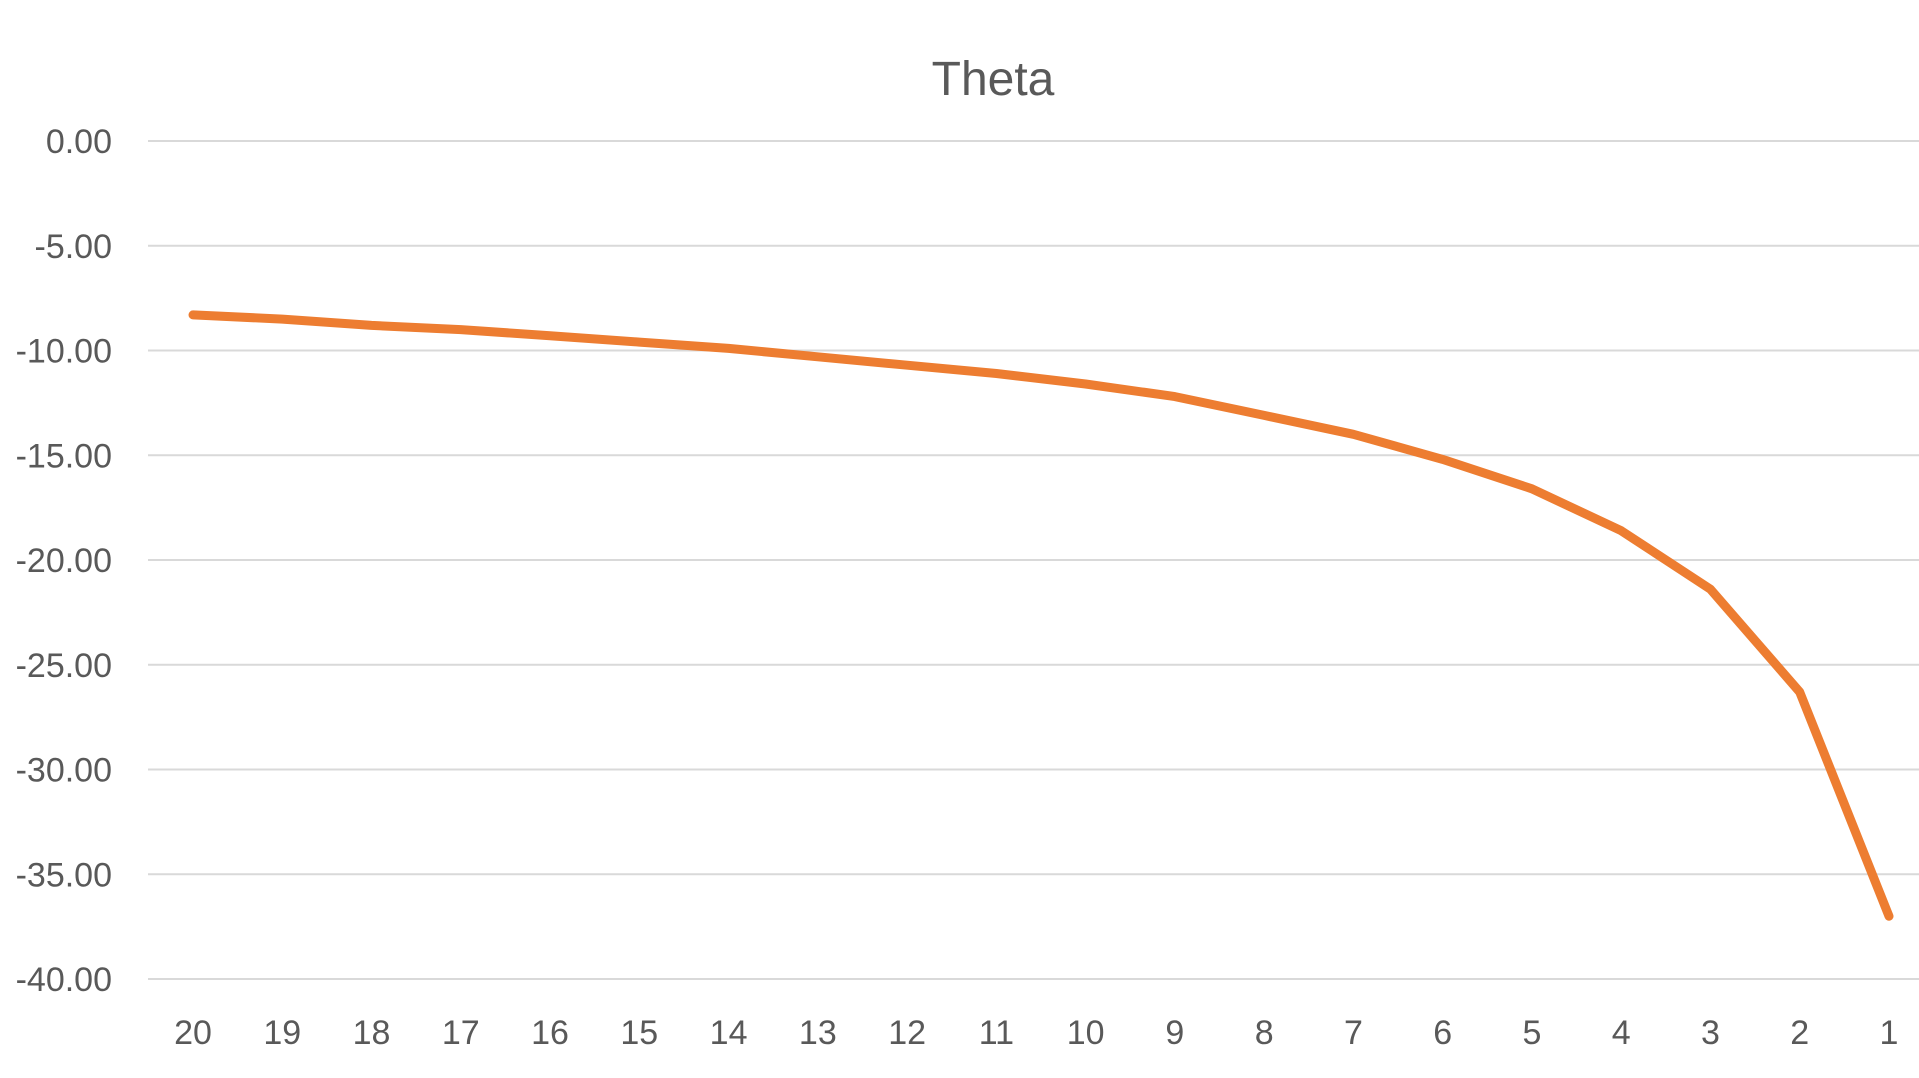  I want to click on y-tick-label: 0.00, so click(79, 142).